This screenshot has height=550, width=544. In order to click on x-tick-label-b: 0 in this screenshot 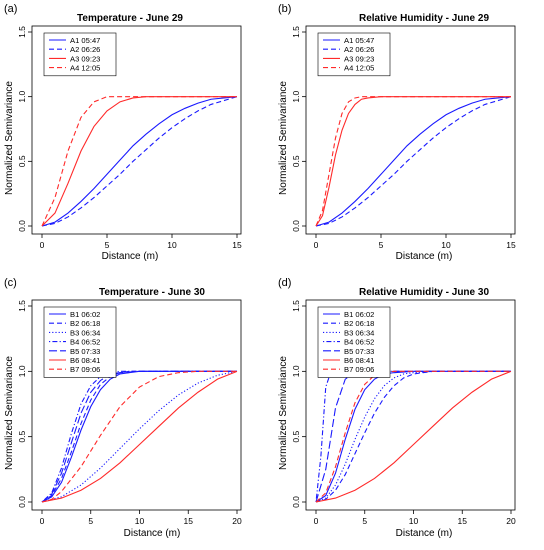, I will do `click(316, 245)`.